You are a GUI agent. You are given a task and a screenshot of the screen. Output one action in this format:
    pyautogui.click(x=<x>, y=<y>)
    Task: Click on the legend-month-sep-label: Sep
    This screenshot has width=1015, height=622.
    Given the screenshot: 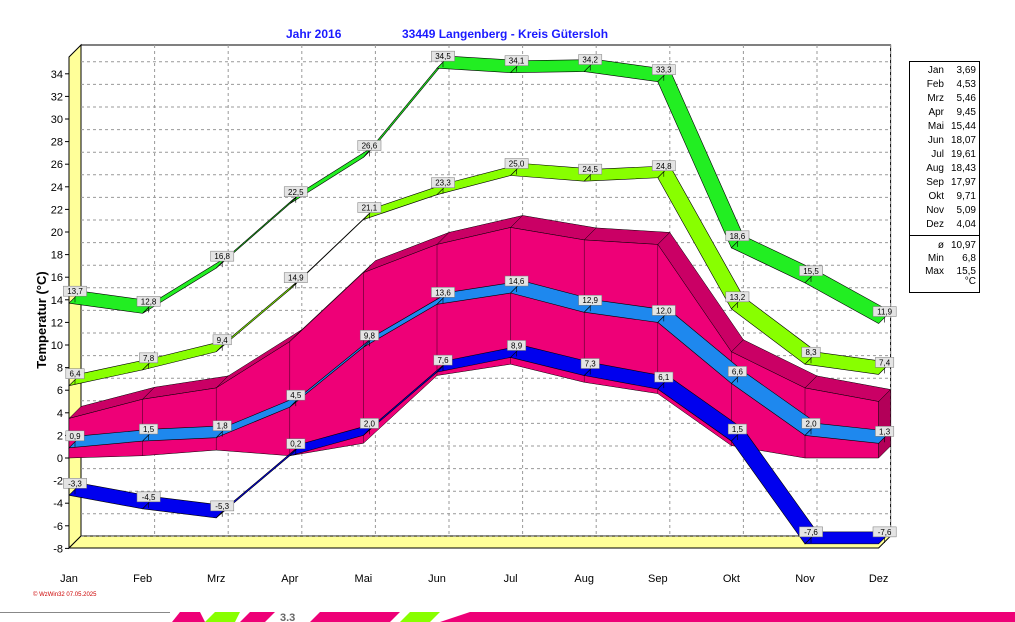 What is the action you would take?
    pyautogui.click(x=935, y=182)
    